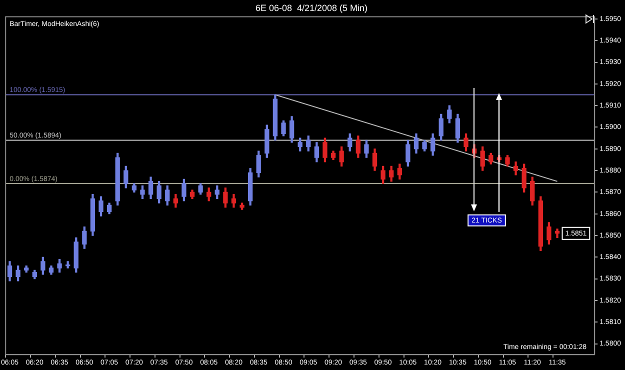 The width and height of the screenshot is (625, 370). Describe the element at coordinates (311, 7) in the screenshot. I see `chart-title: 6E 06-08 4/21/2008 (5 Min)` at that location.